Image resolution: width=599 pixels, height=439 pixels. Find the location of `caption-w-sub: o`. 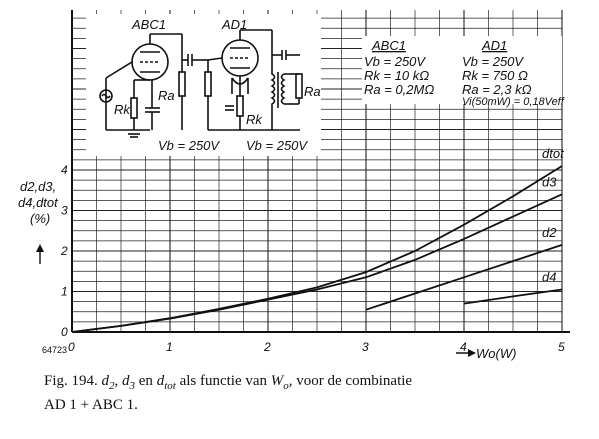

caption-w-sub: o is located at coordinates (286, 386).